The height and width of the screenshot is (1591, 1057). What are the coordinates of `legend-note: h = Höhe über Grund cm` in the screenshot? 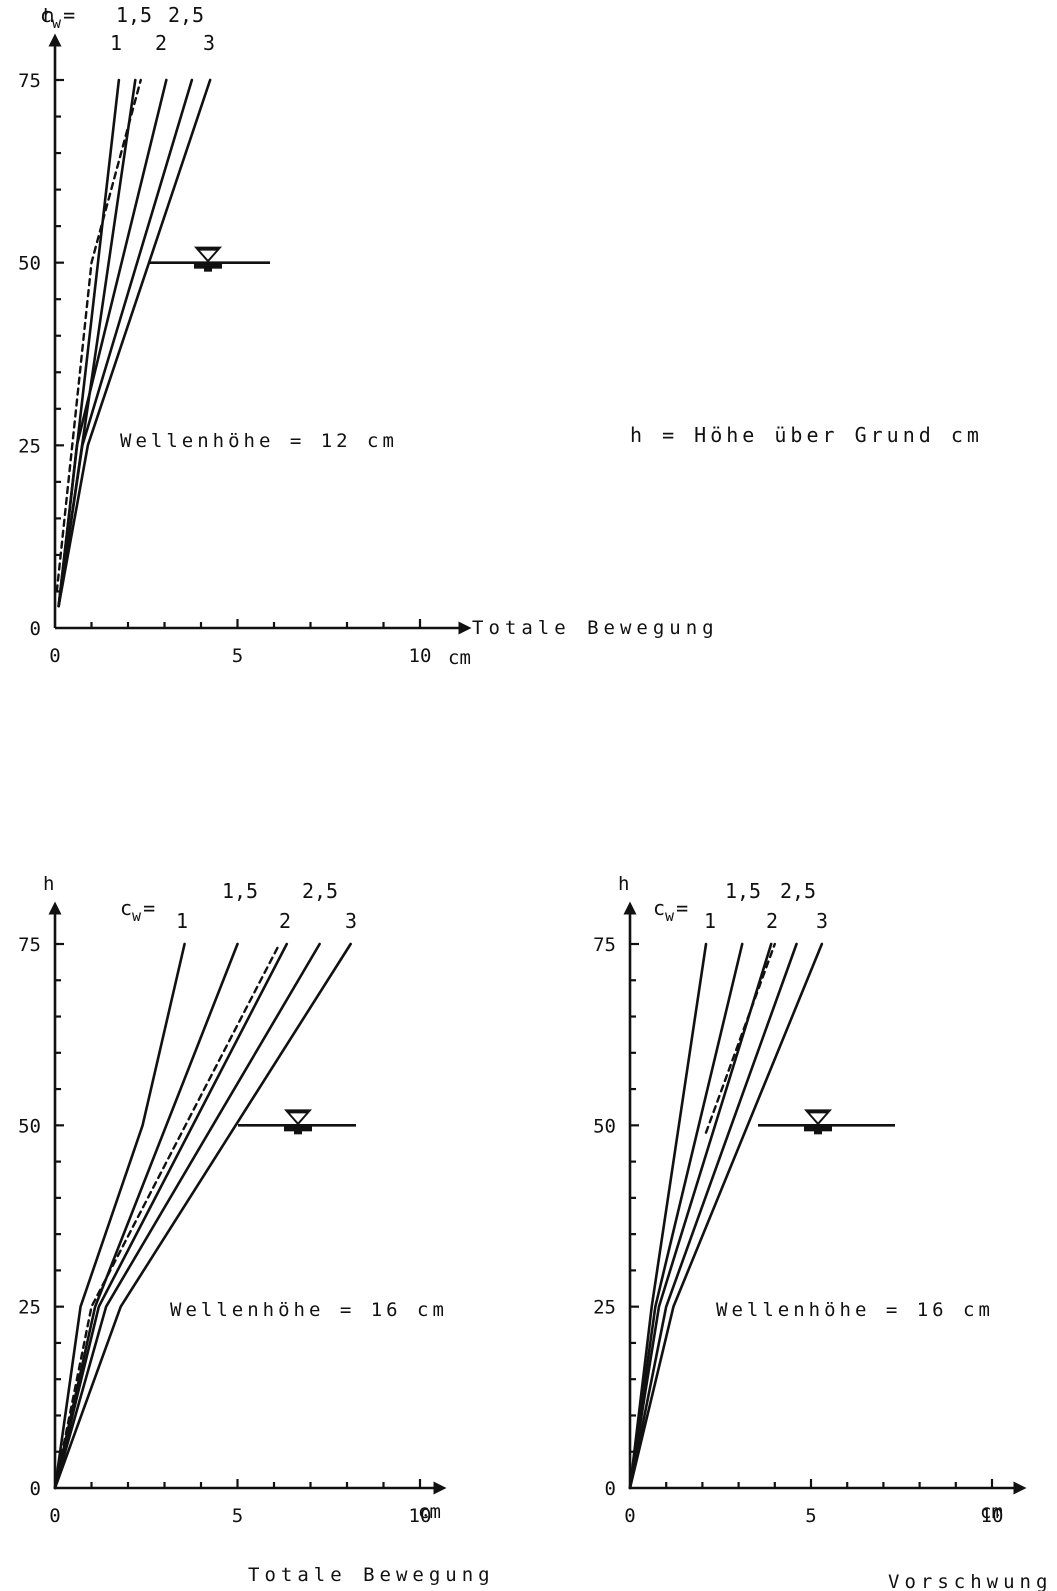 It's located at (806, 435).